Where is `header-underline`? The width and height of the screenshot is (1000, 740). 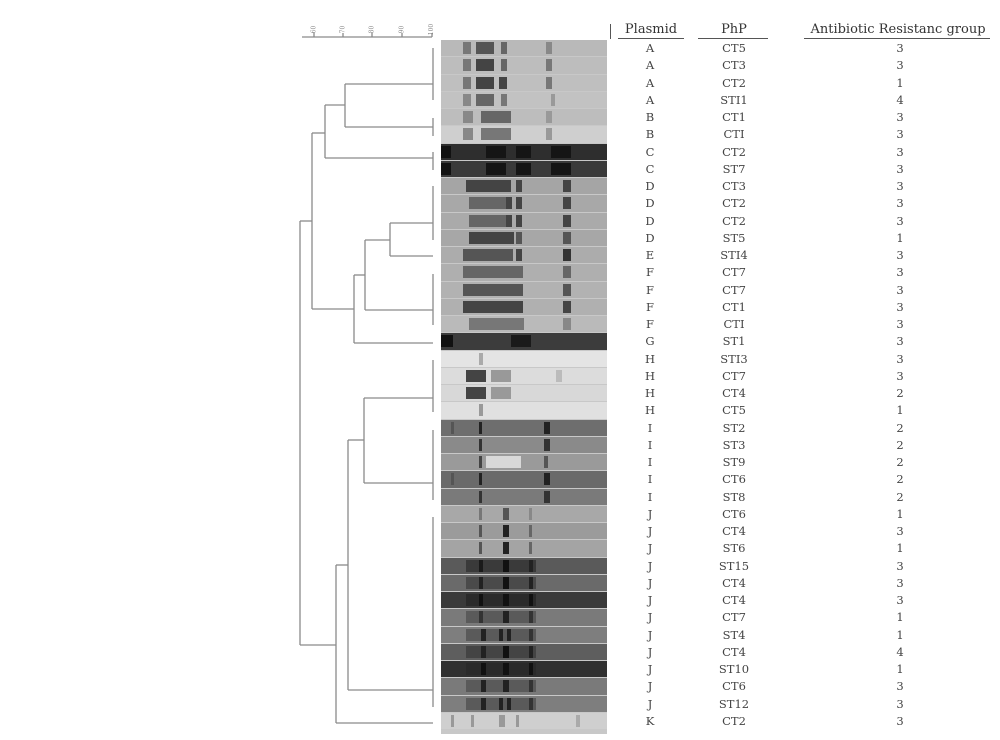 header-underline is located at coordinates (897, 38).